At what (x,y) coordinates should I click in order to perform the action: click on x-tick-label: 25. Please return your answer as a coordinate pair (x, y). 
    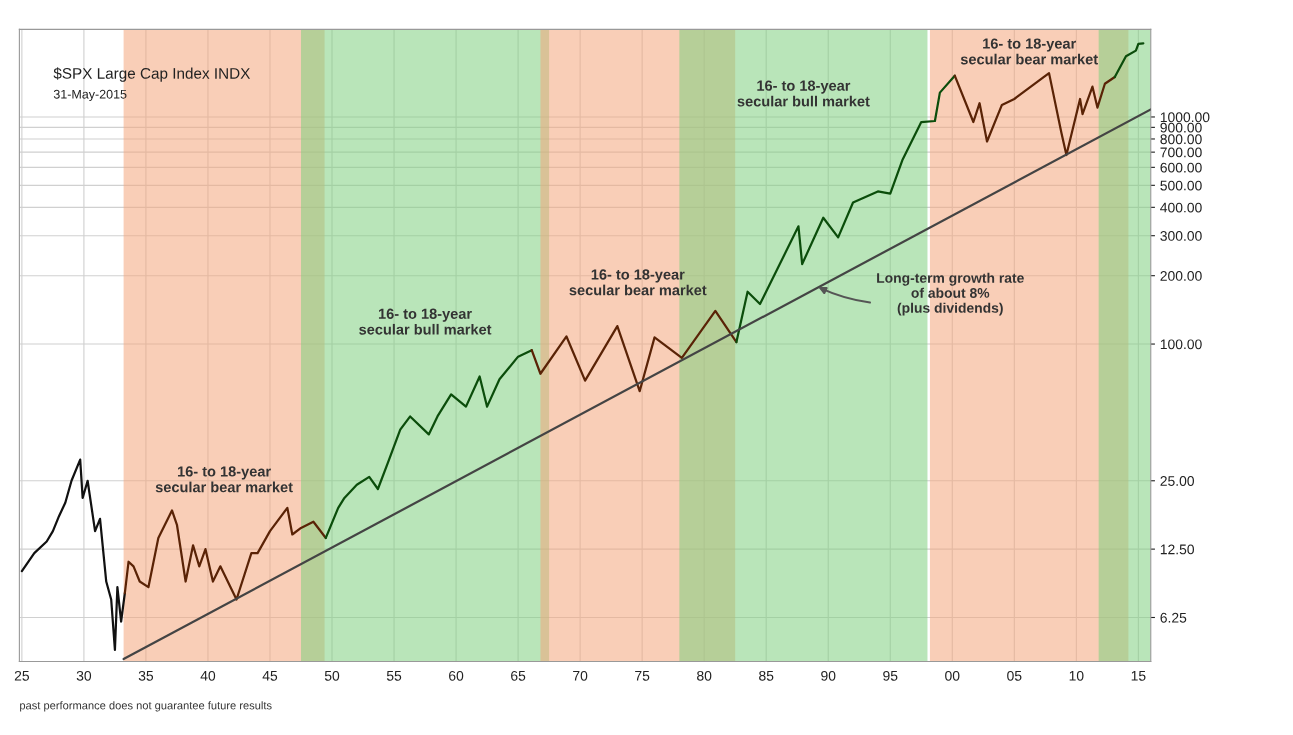
    Looking at the image, I should click on (22, 675).